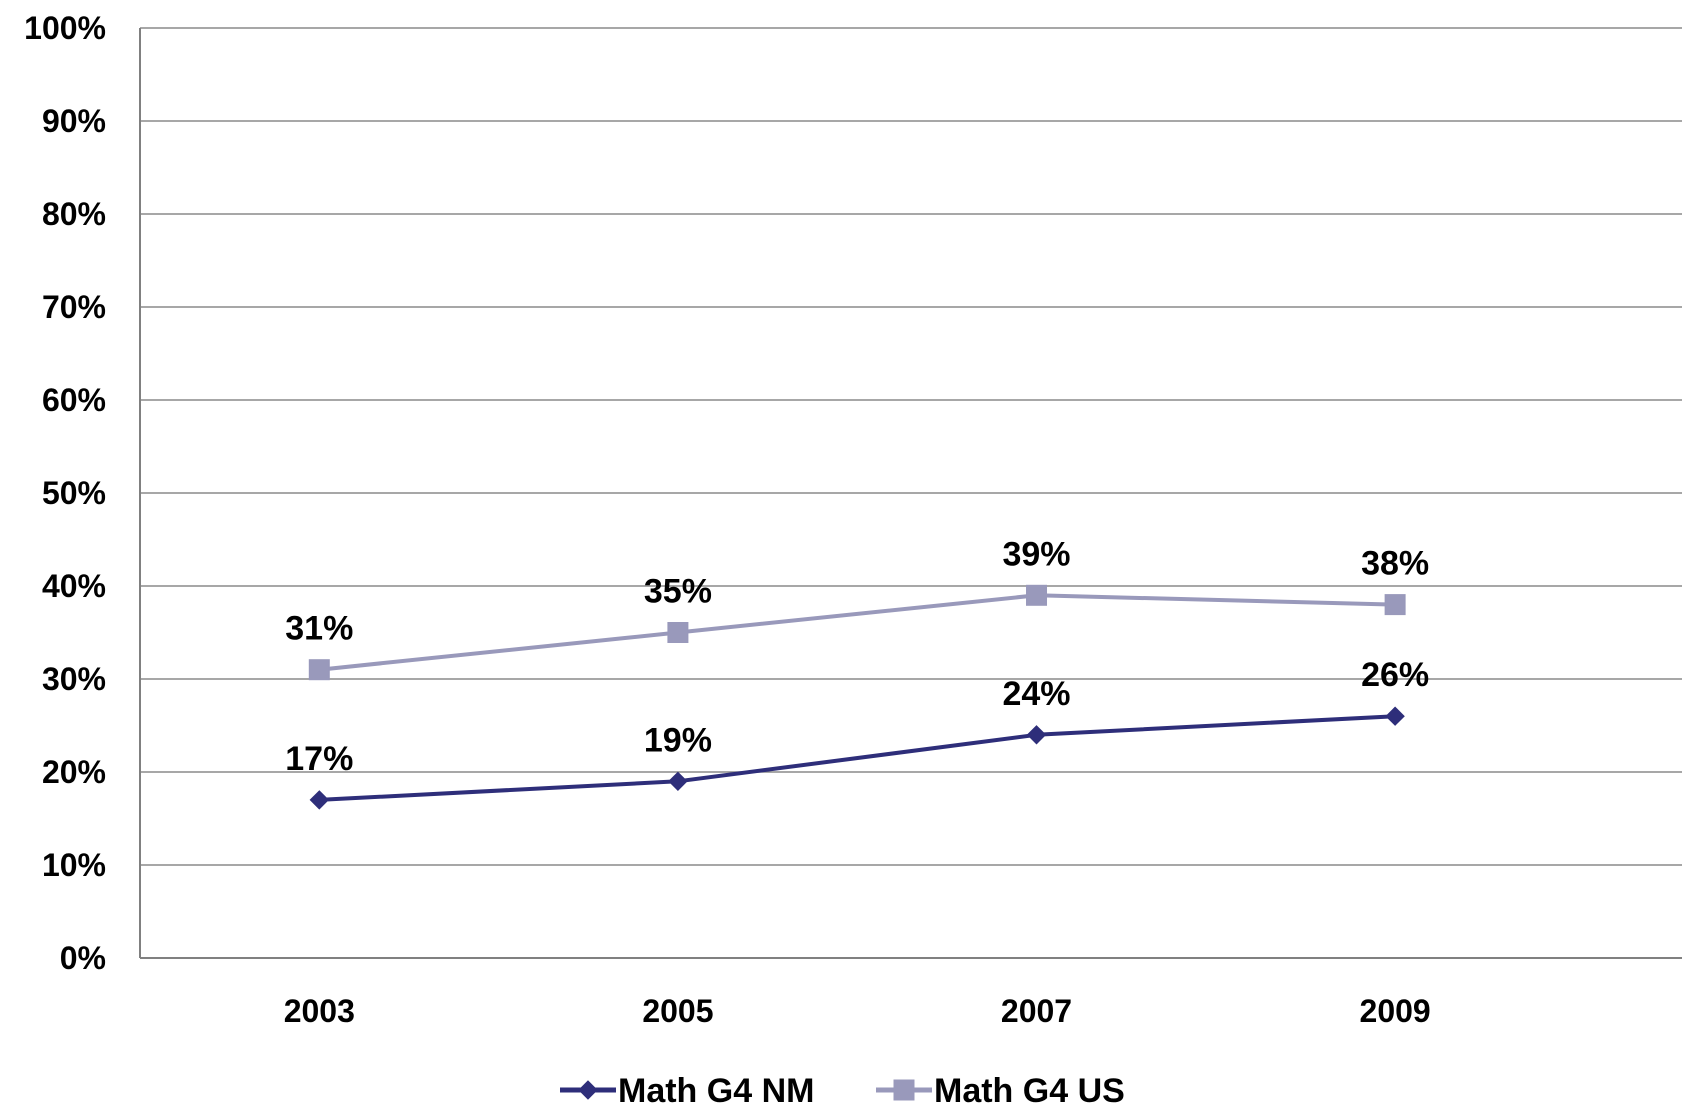 This screenshot has width=1682, height=1110. Describe the element at coordinates (678, 740) in the screenshot. I see `data-label: 19%` at that location.